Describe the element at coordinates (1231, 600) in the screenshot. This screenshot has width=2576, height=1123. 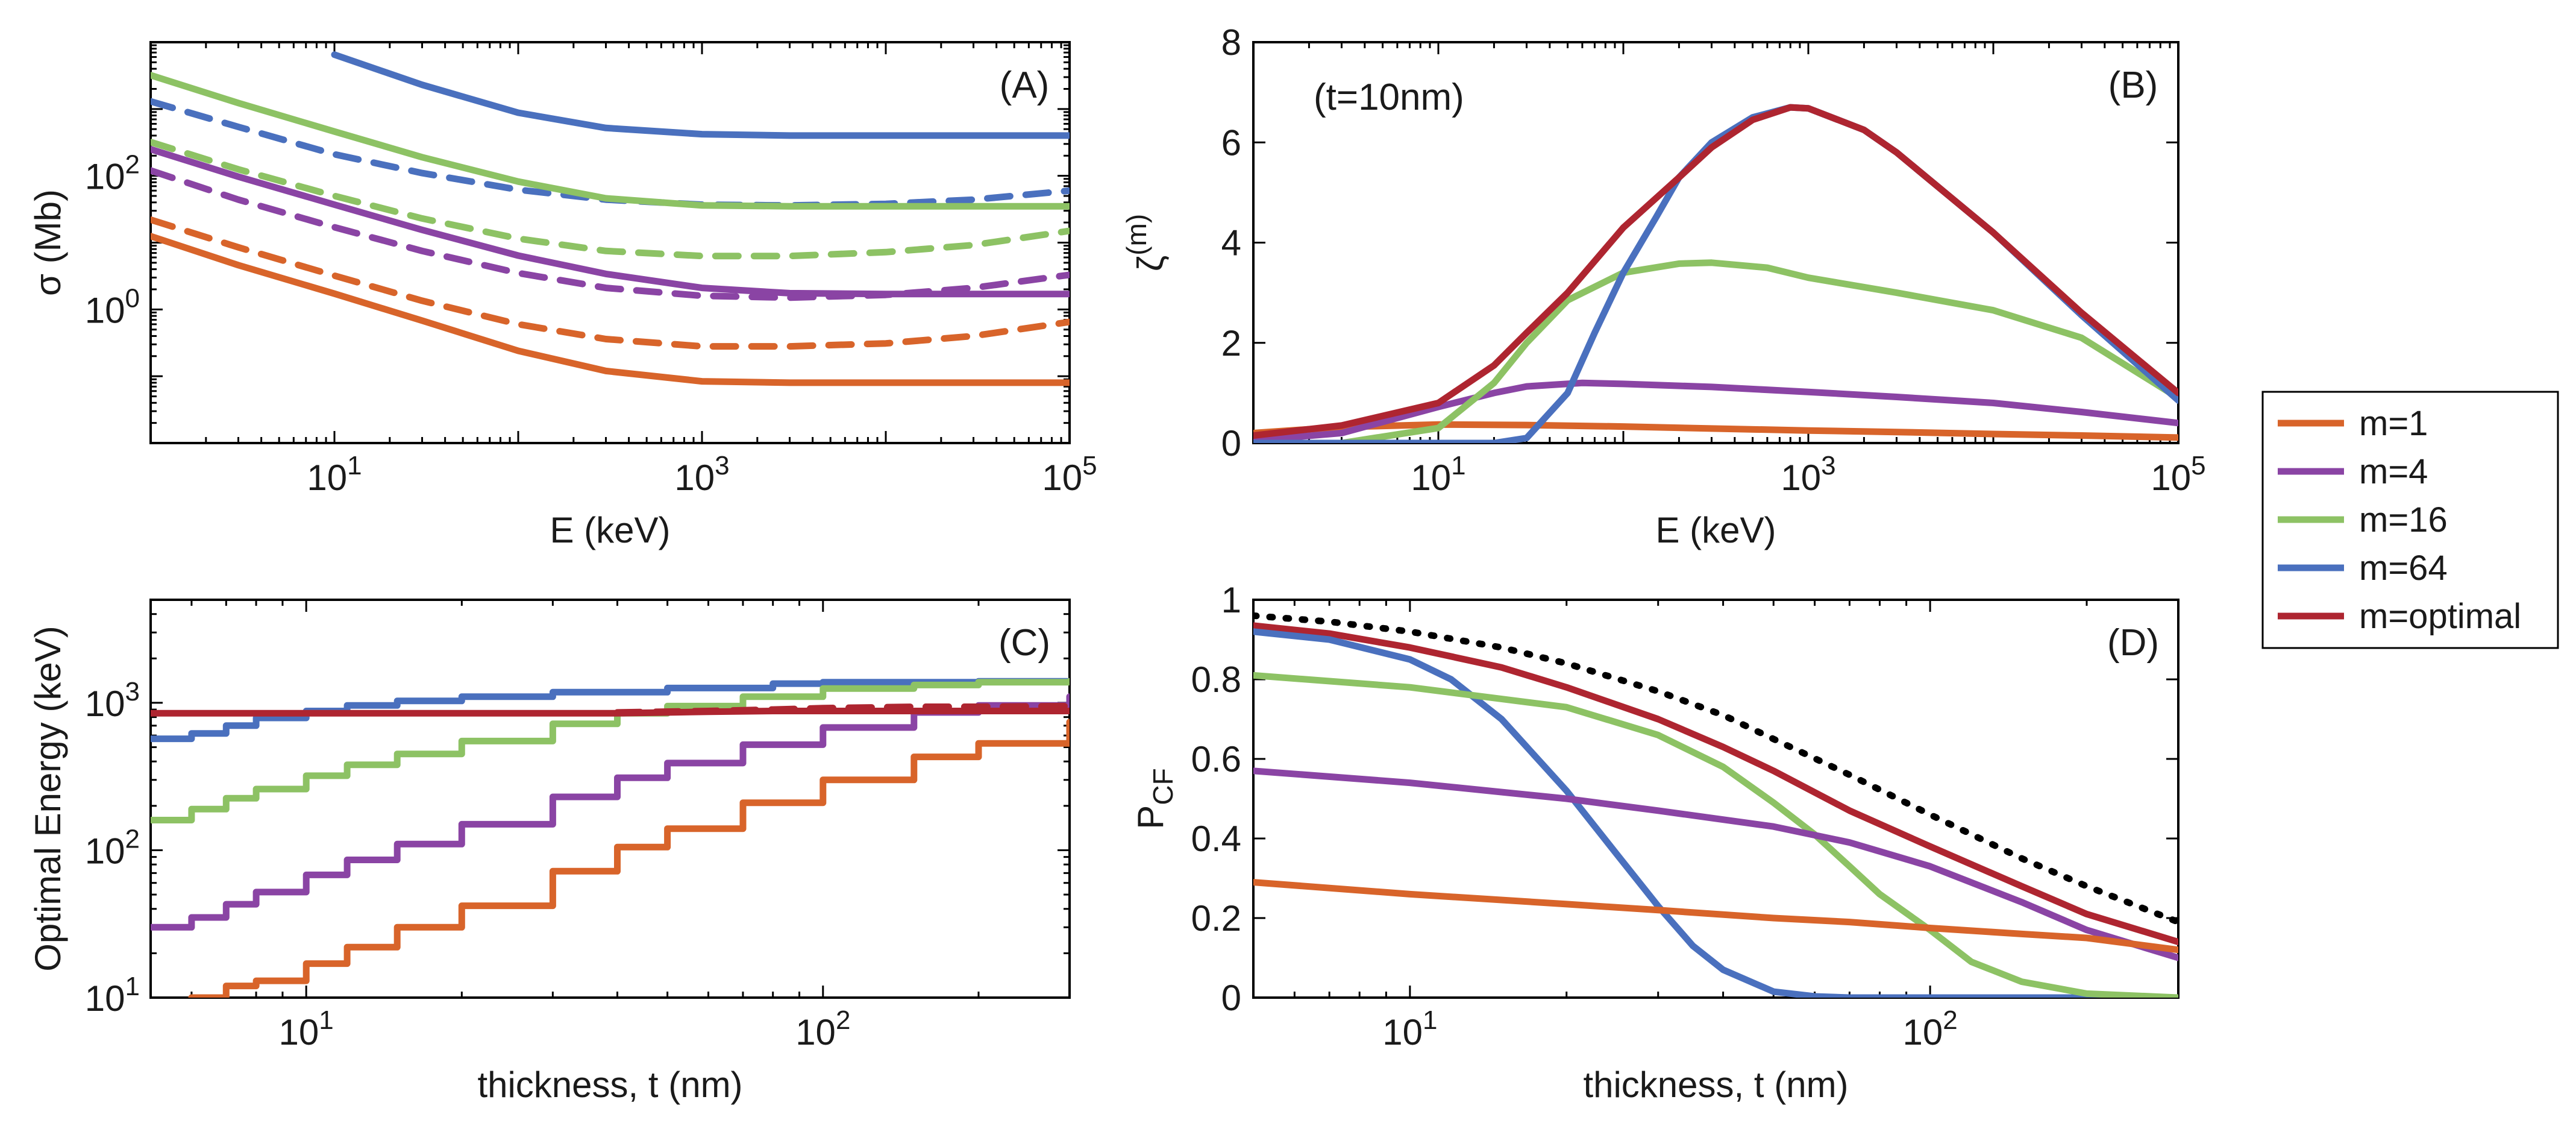
I see `y-tick-label: 1` at that location.